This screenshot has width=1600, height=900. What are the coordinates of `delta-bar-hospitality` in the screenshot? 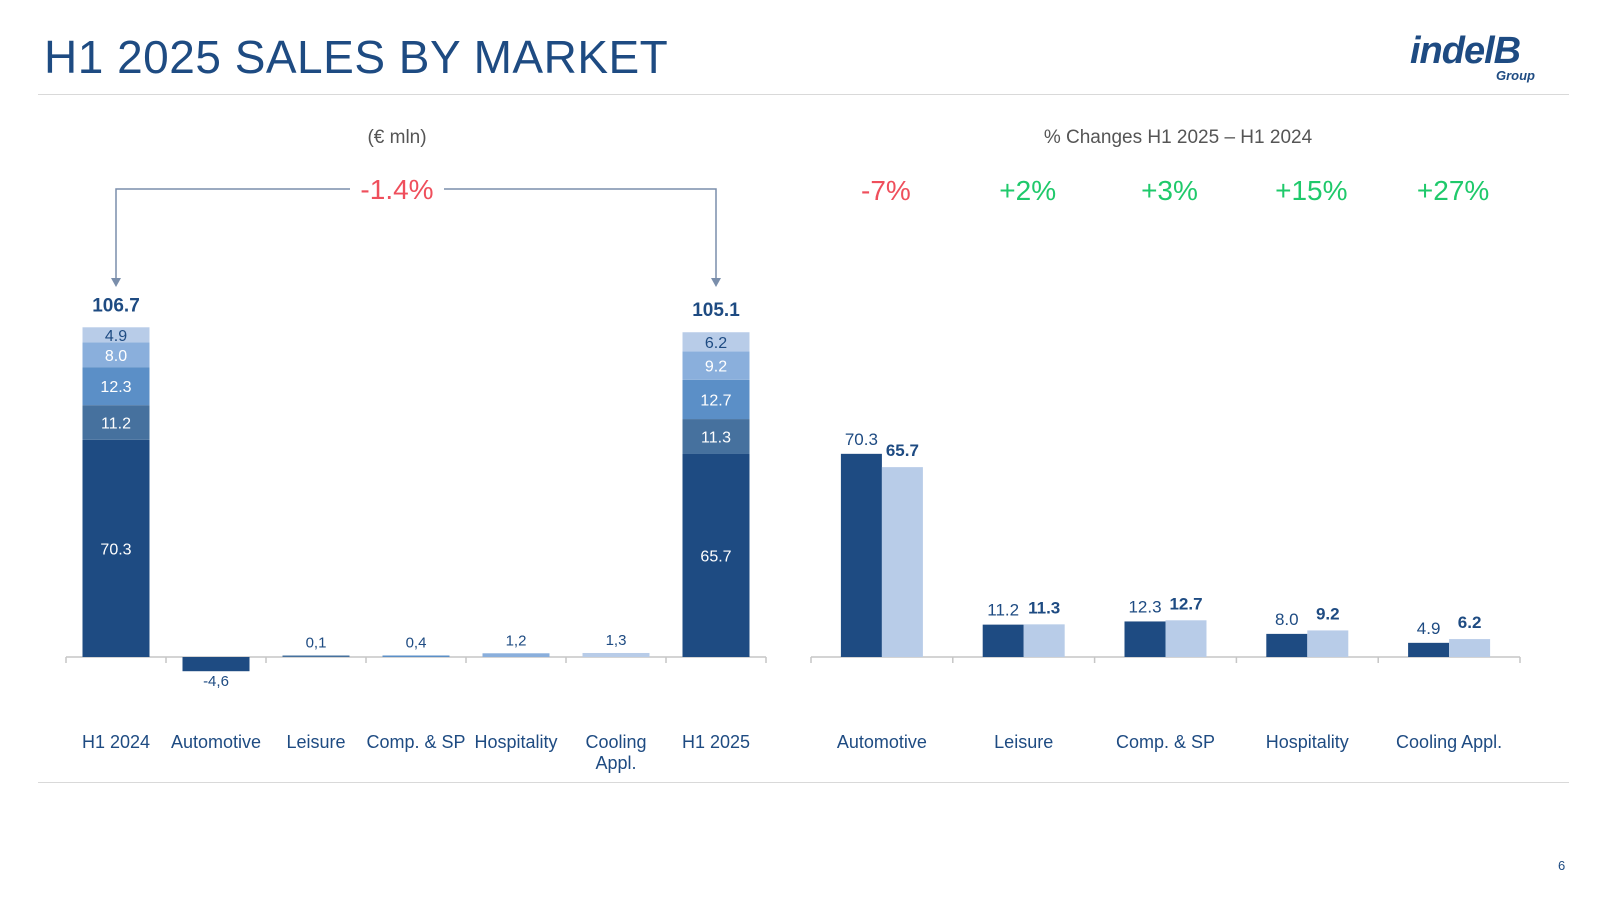 It's located at (516, 655).